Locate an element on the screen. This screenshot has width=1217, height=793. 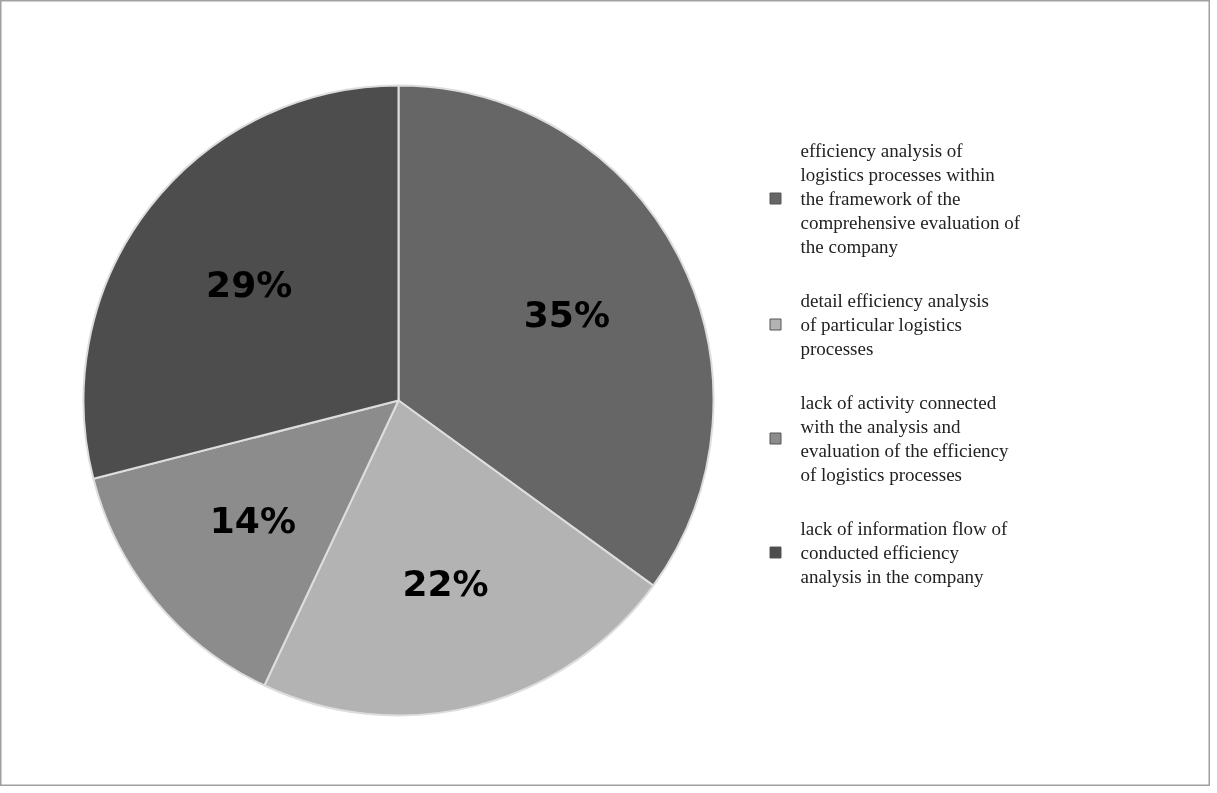
data-label: 14% is located at coordinates (252, 521).